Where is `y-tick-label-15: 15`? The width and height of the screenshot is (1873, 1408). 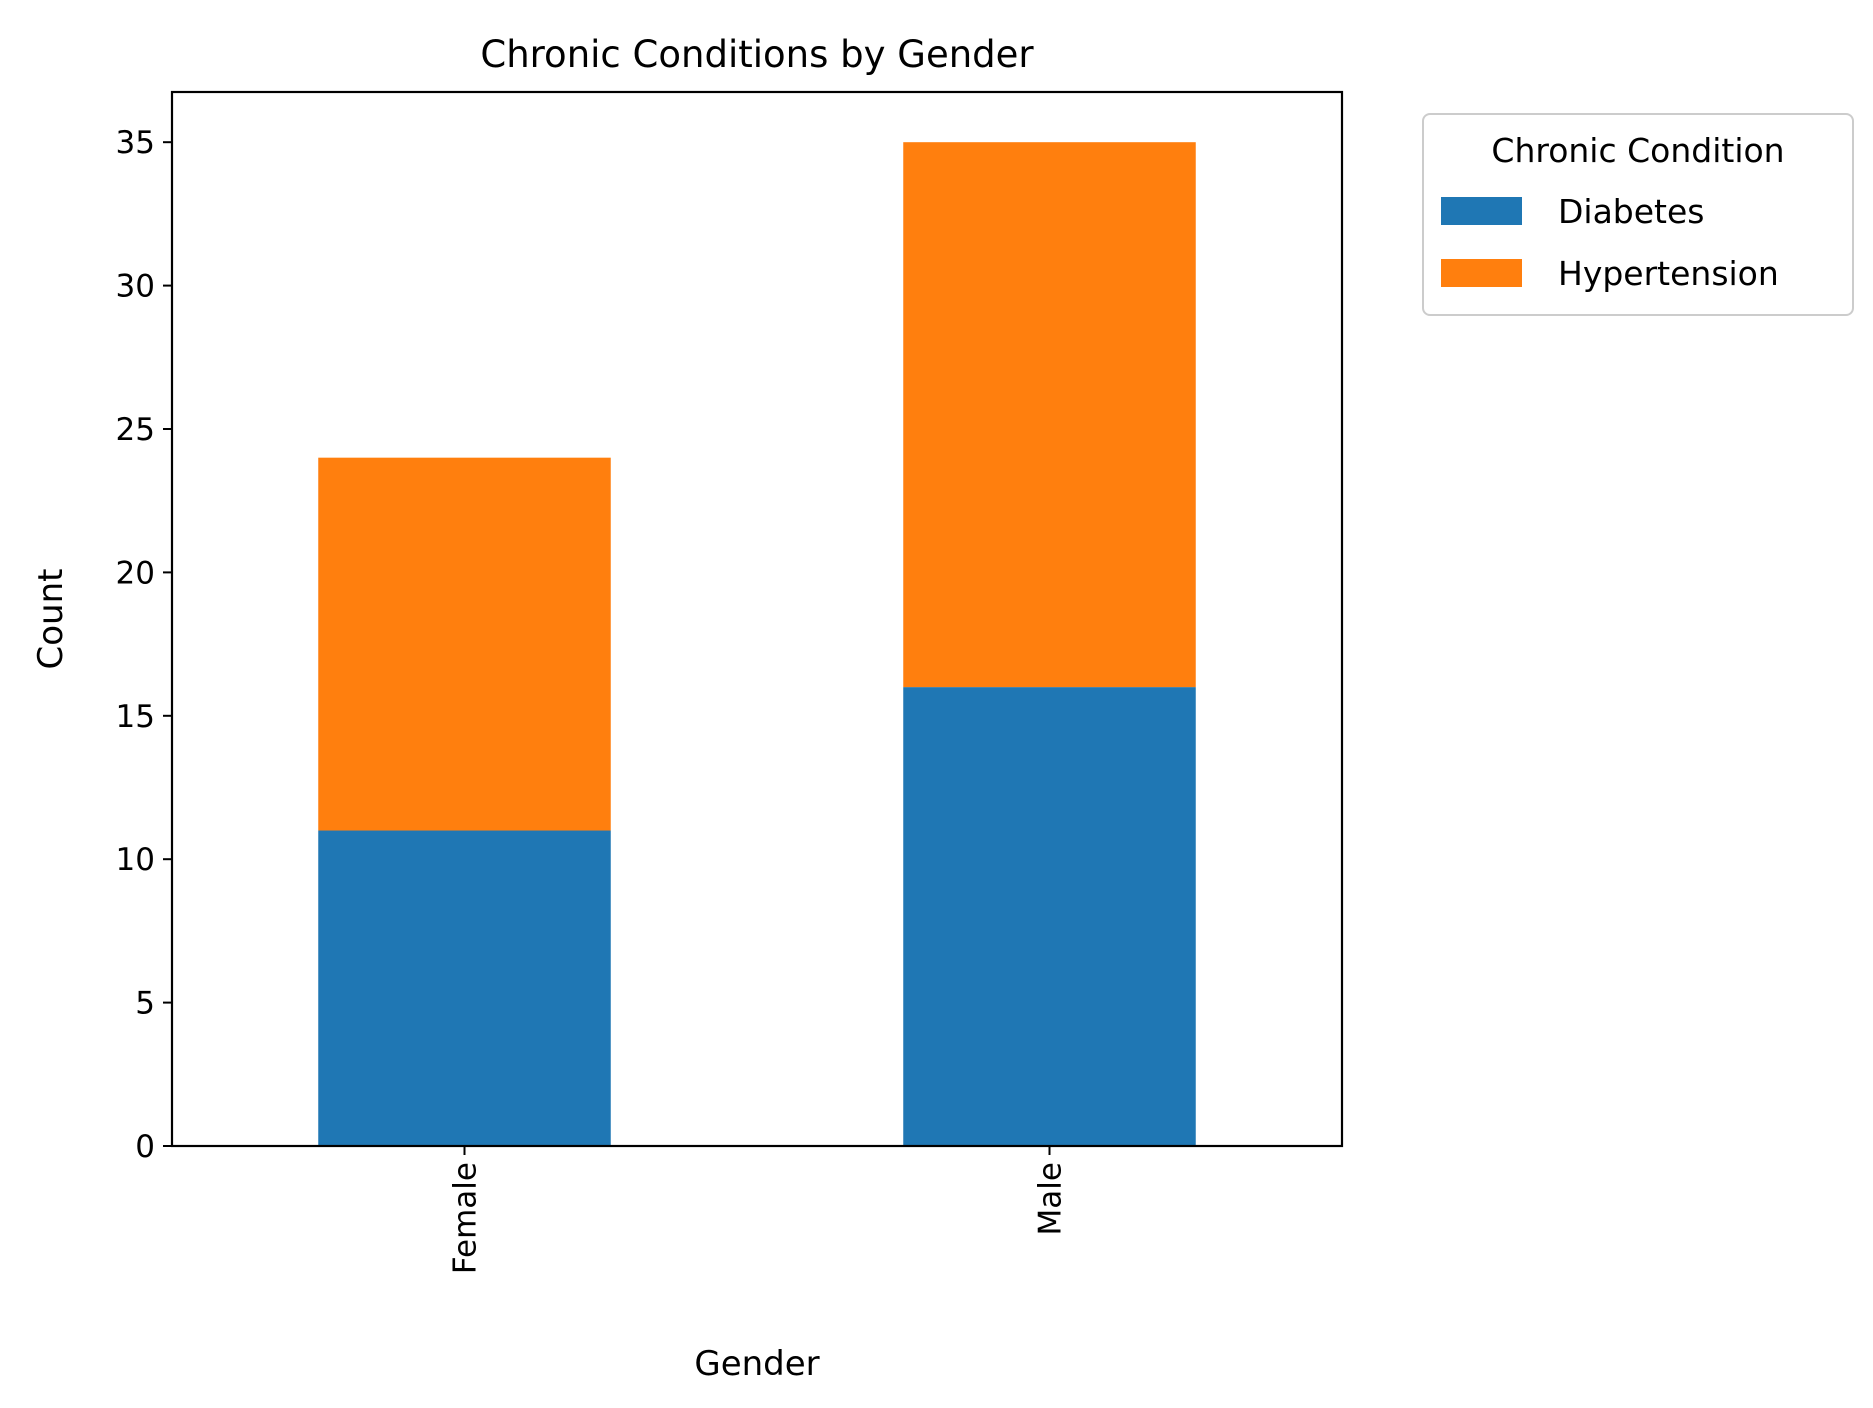 y-tick-label-15: 15 is located at coordinates (135, 717).